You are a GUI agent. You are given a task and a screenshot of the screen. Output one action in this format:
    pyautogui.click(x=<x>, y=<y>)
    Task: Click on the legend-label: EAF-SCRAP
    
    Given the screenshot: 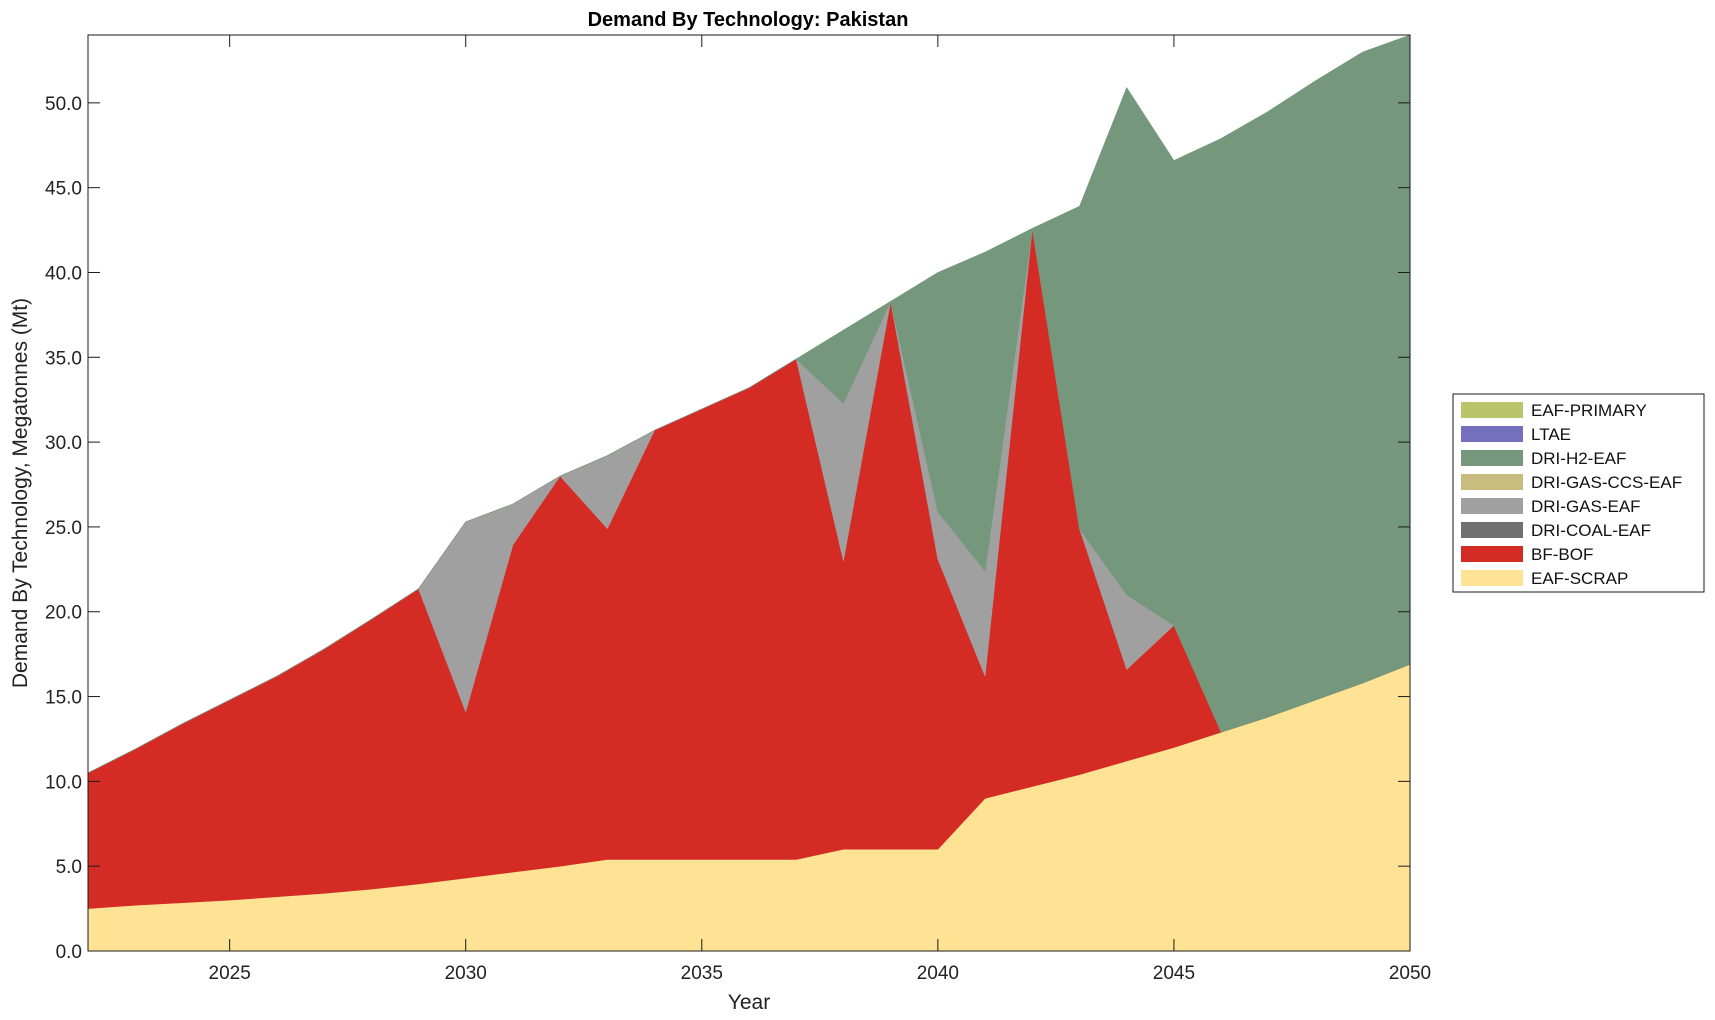 What is the action you would take?
    pyautogui.click(x=1579, y=578)
    